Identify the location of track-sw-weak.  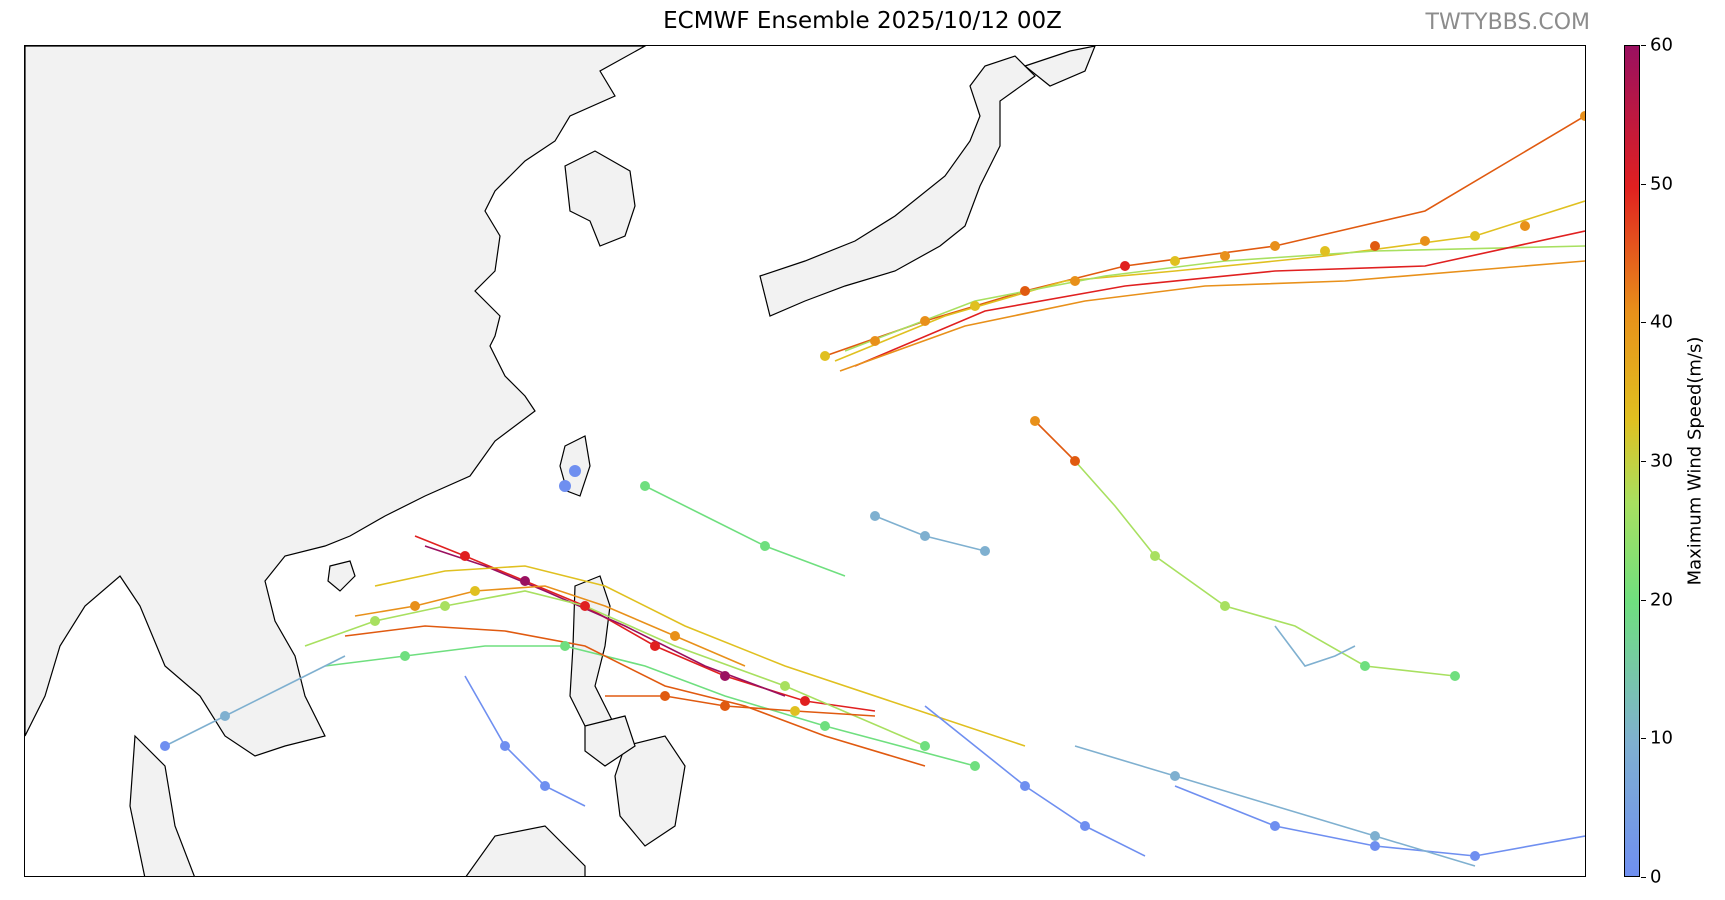
(525, 741).